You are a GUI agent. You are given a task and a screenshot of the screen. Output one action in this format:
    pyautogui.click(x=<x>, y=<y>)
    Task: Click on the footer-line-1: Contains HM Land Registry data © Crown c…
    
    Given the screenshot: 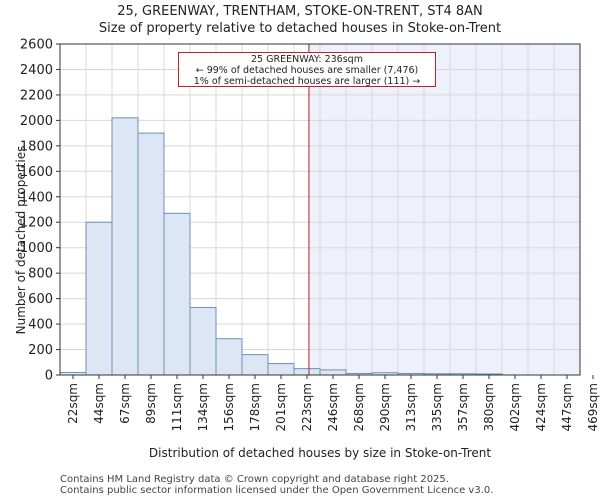 What is the action you would take?
    pyautogui.click(x=254, y=479)
    